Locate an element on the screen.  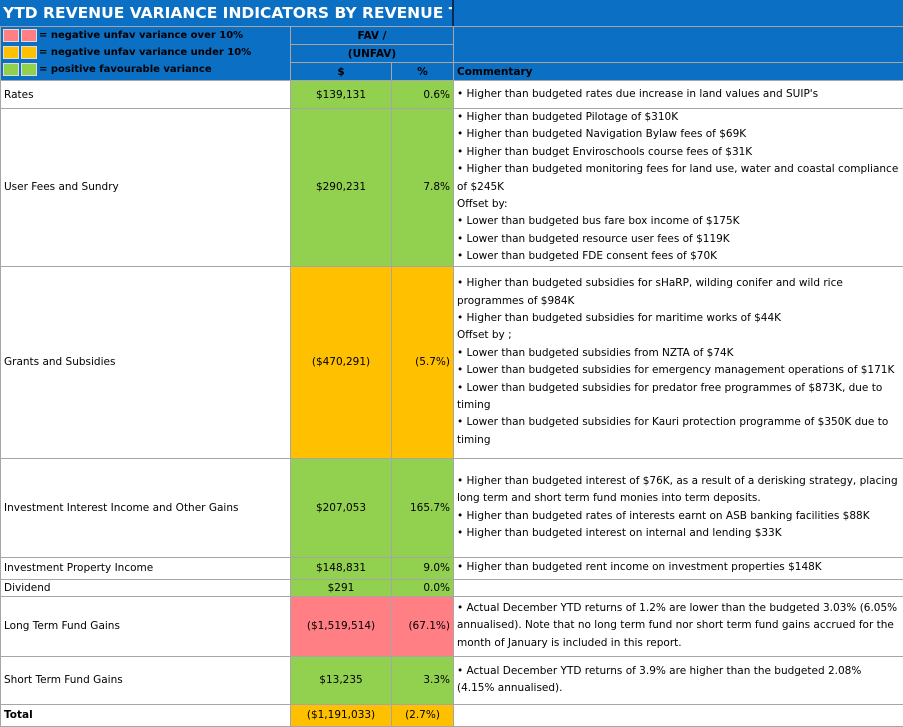
percent-header: % is located at coordinates (423, 72).